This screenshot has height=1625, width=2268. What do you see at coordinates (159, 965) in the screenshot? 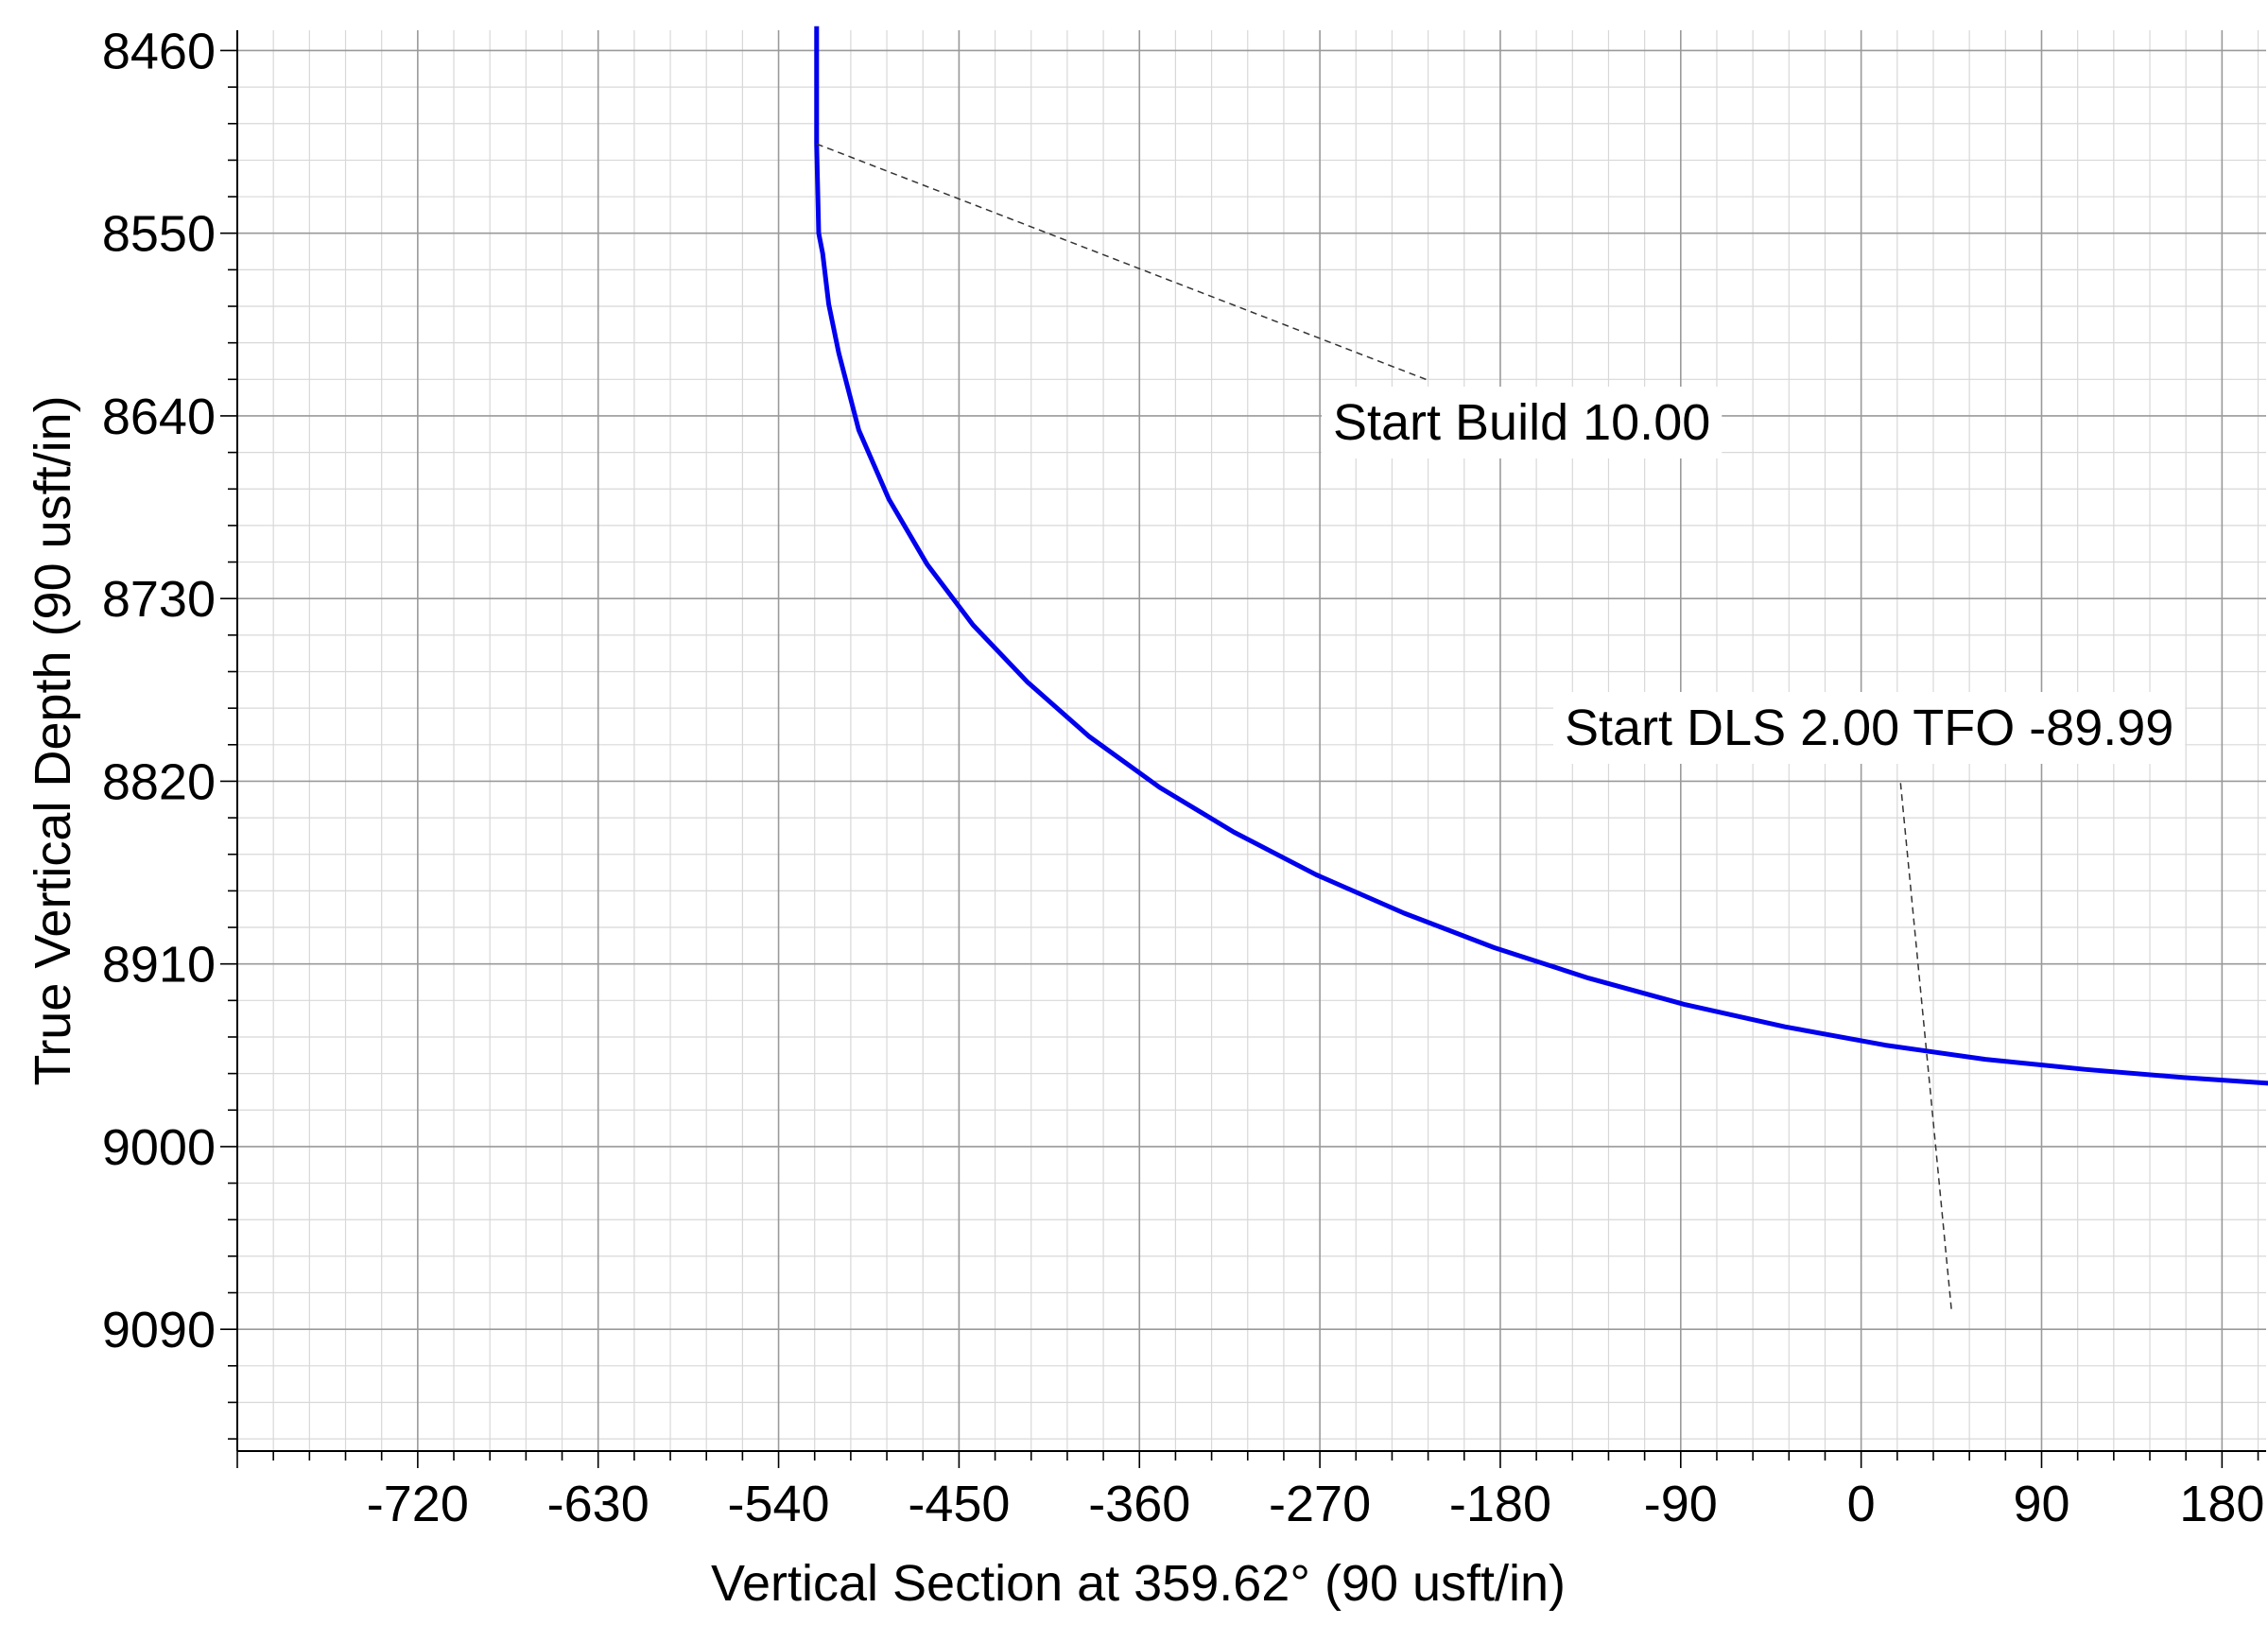
I see `y-tick-label: 8910` at bounding box center [159, 965].